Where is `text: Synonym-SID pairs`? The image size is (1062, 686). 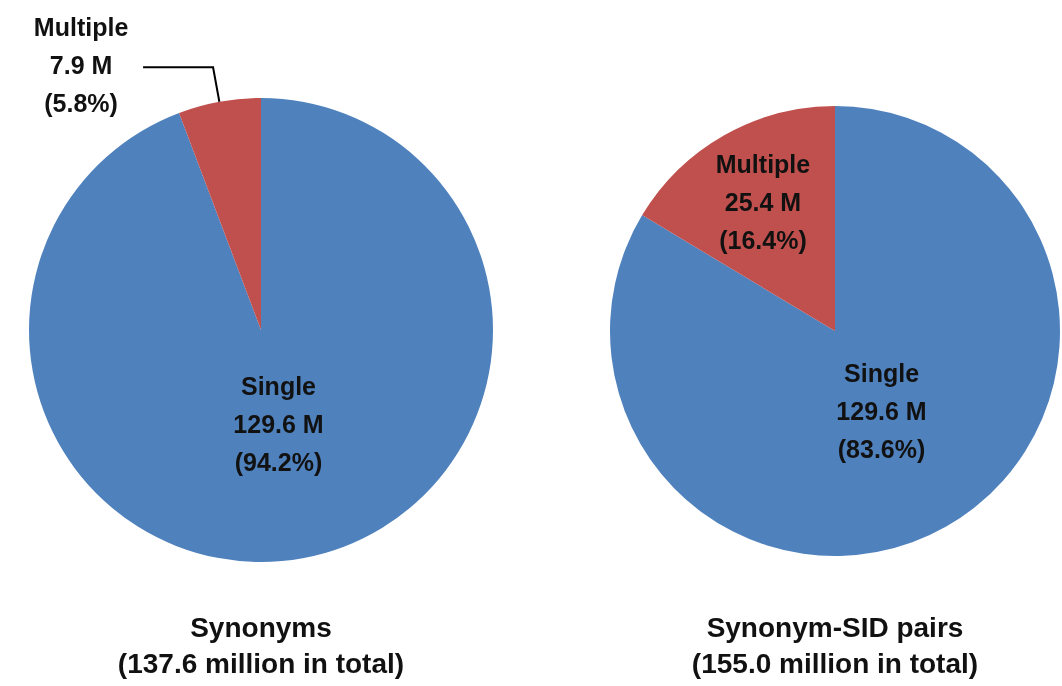
text: Synonym-SID pairs is located at coordinates (835, 628).